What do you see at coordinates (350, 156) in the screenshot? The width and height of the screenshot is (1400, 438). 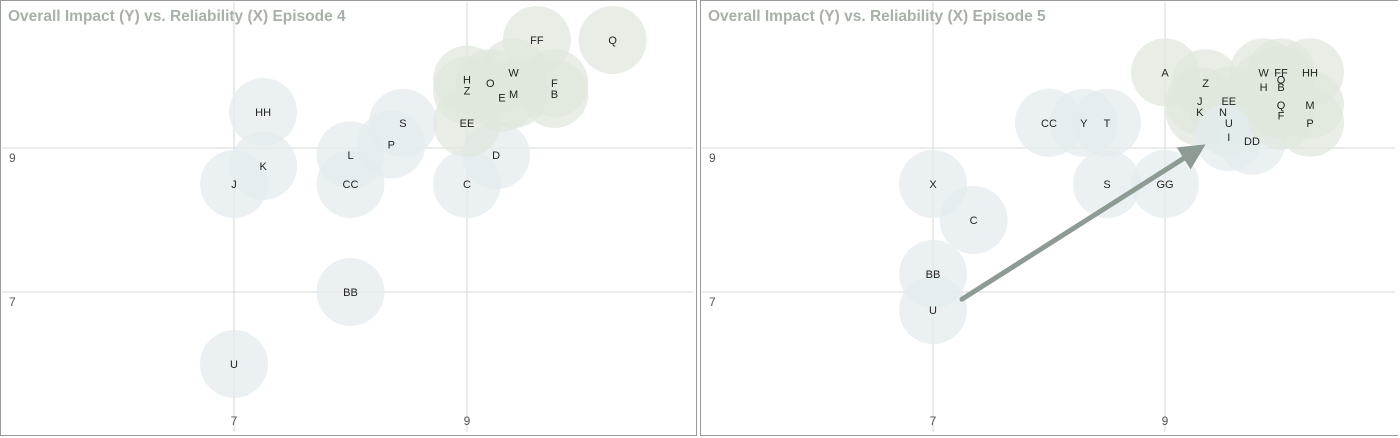 I see `point-label-l: L` at bounding box center [350, 156].